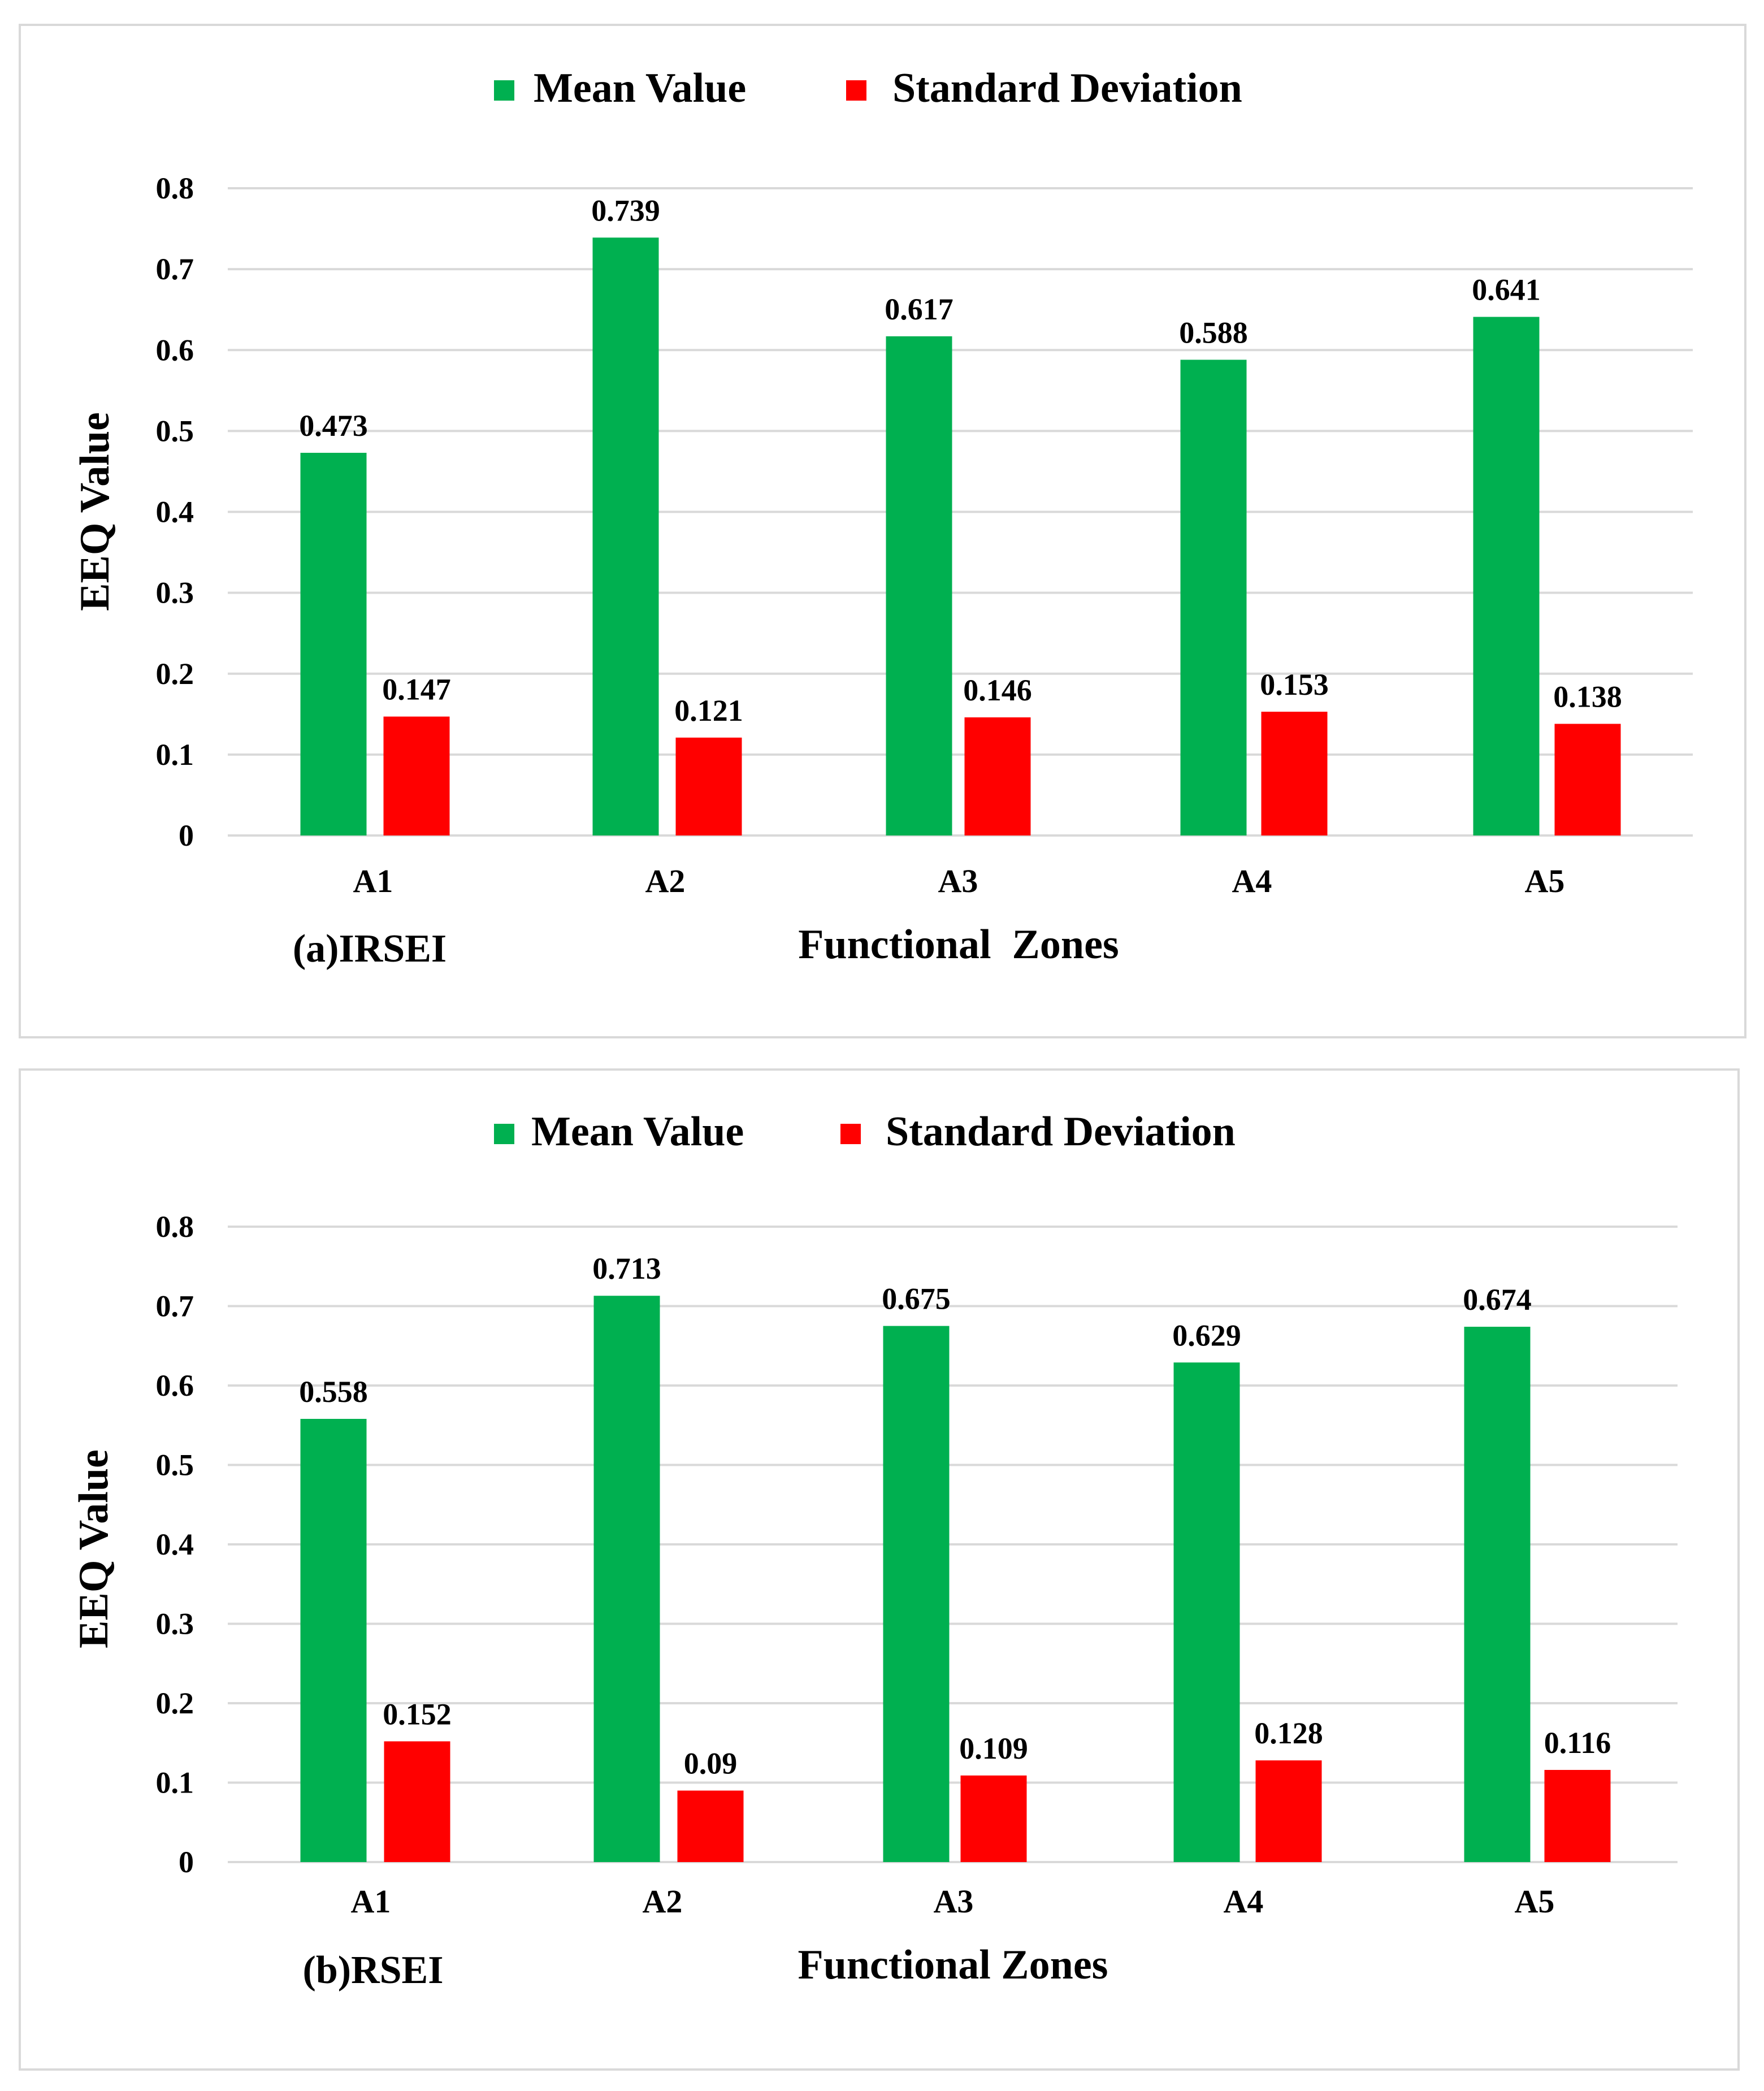 This screenshot has height=2091, width=1764. Describe the element at coordinates (417, 1714) in the screenshot. I see `data-label: 0.152` at that location.